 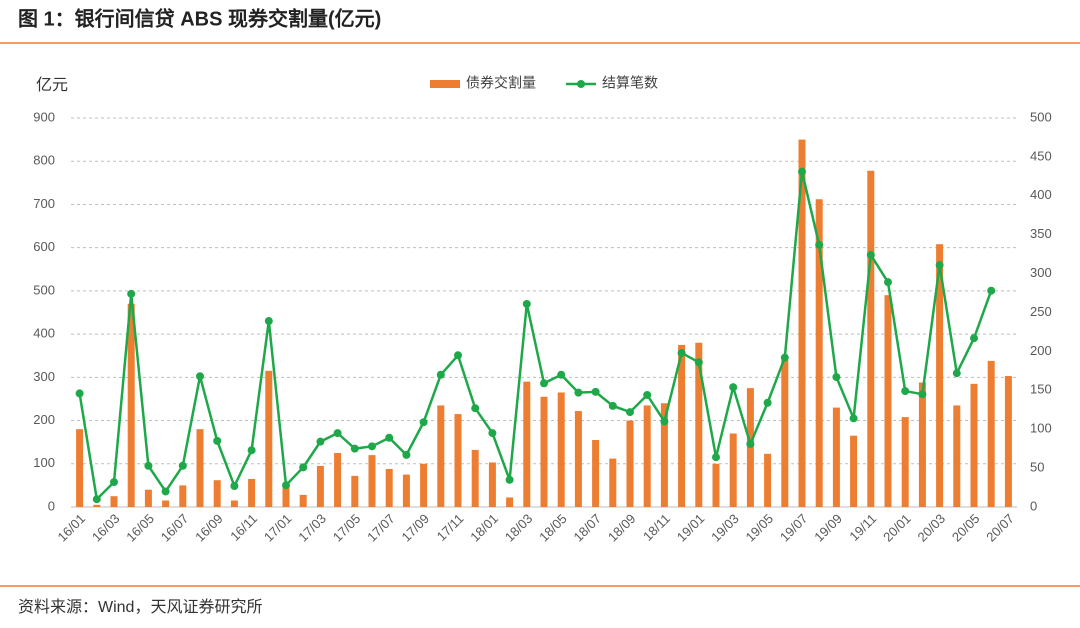 What do you see at coordinates (106, 528) in the screenshot?
I see `x-tick-label: 16/03` at bounding box center [106, 528].